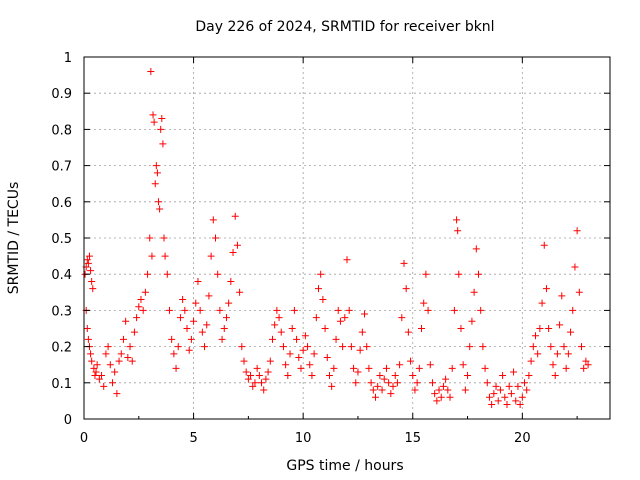 The image size is (640, 480). I want to click on y-tick-label: 0.1, so click(61, 384).